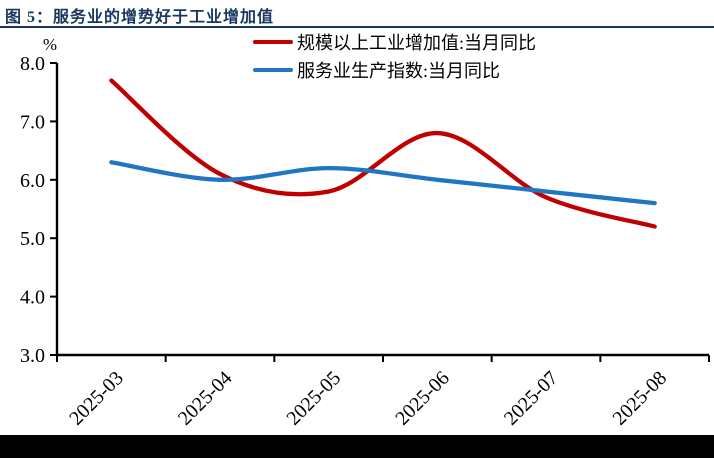 This screenshot has height=458, width=714. I want to click on svg-text: 2025-08, so click(640, 398).